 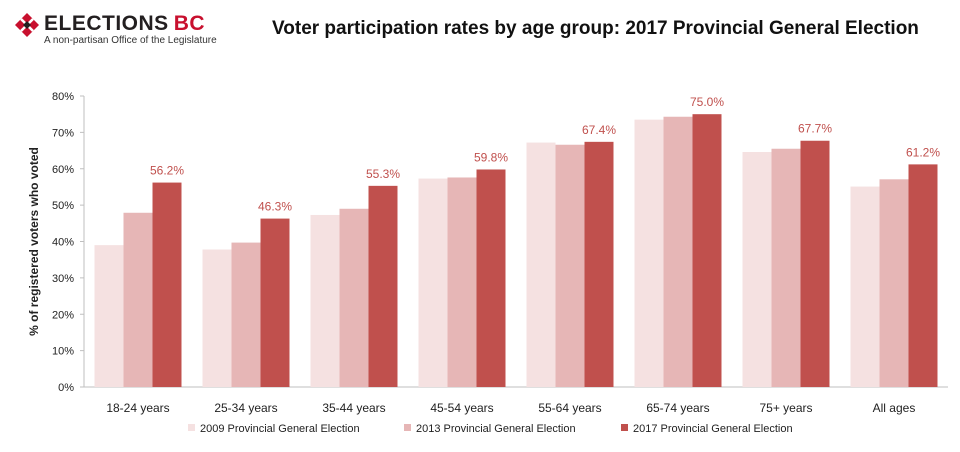 What do you see at coordinates (245, 408) in the screenshot?
I see `category-label: 25-34 years` at bounding box center [245, 408].